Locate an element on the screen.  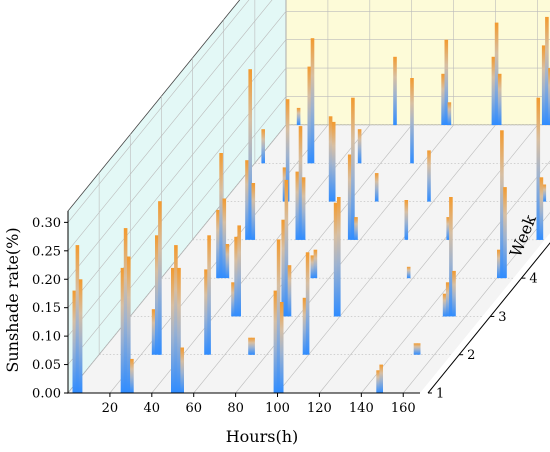
x-tick-label: 60 is located at coordinates (193, 408).